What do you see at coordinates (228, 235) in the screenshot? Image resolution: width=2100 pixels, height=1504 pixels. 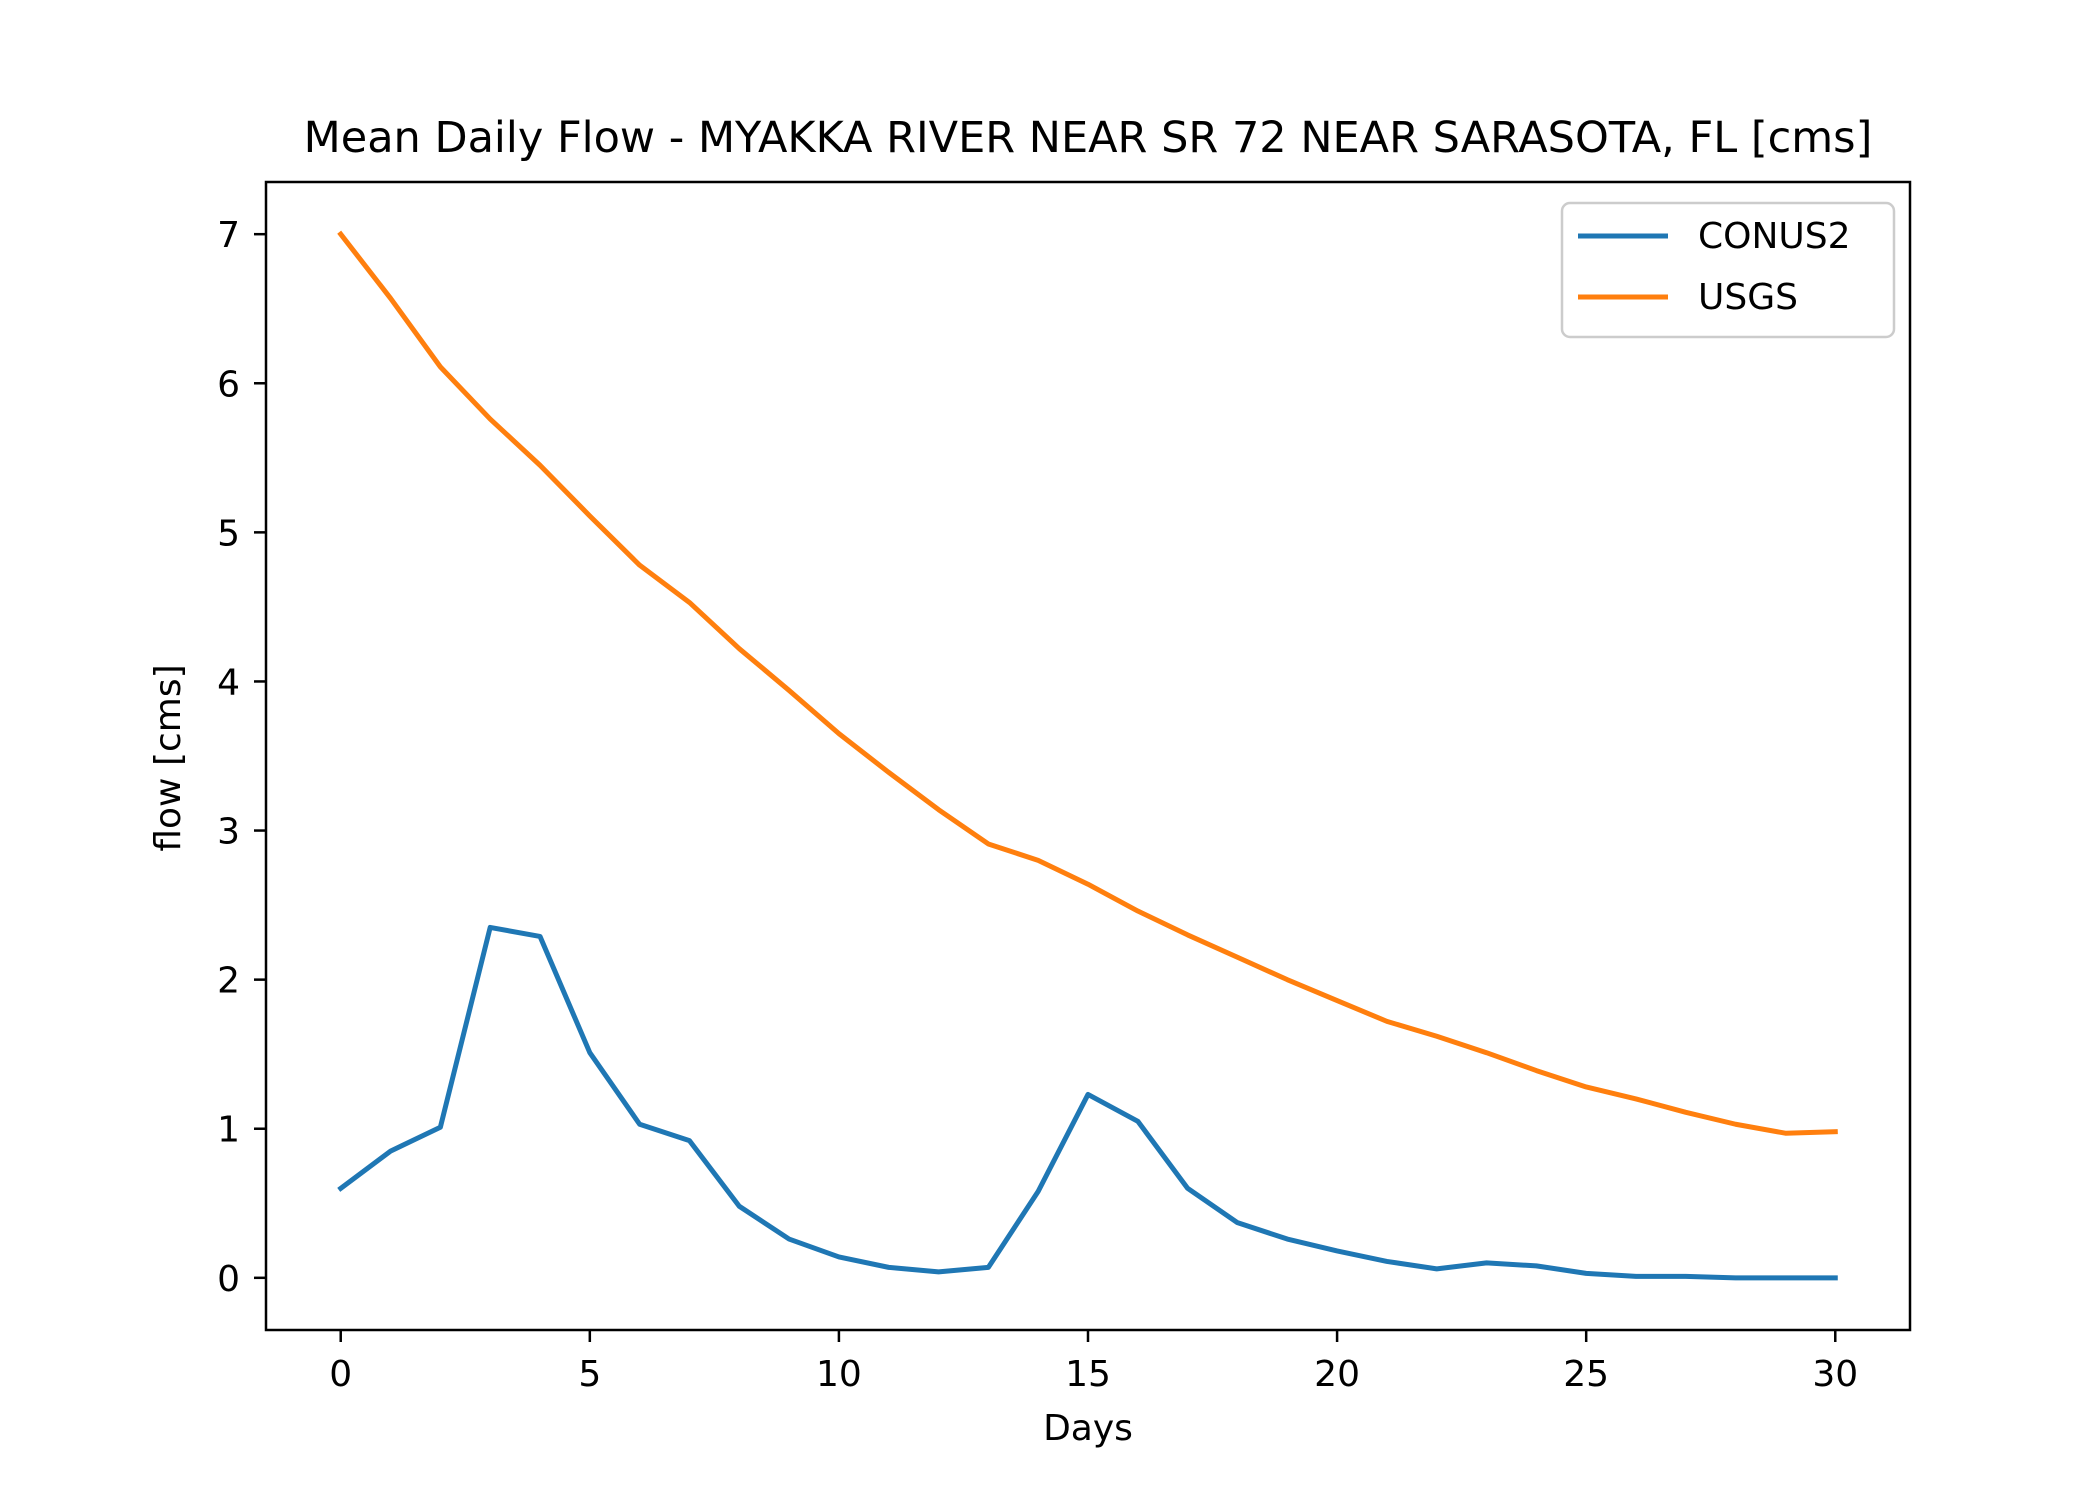 I see `y-tick-label: 7` at bounding box center [228, 235].